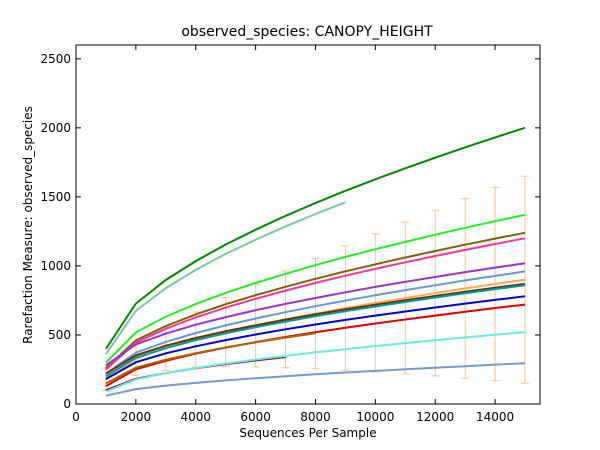  What do you see at coordinates (307, 433) in the screenshot?
I see `x-axis-label: Sequences Per Sample` at bounding box center [307, 433].